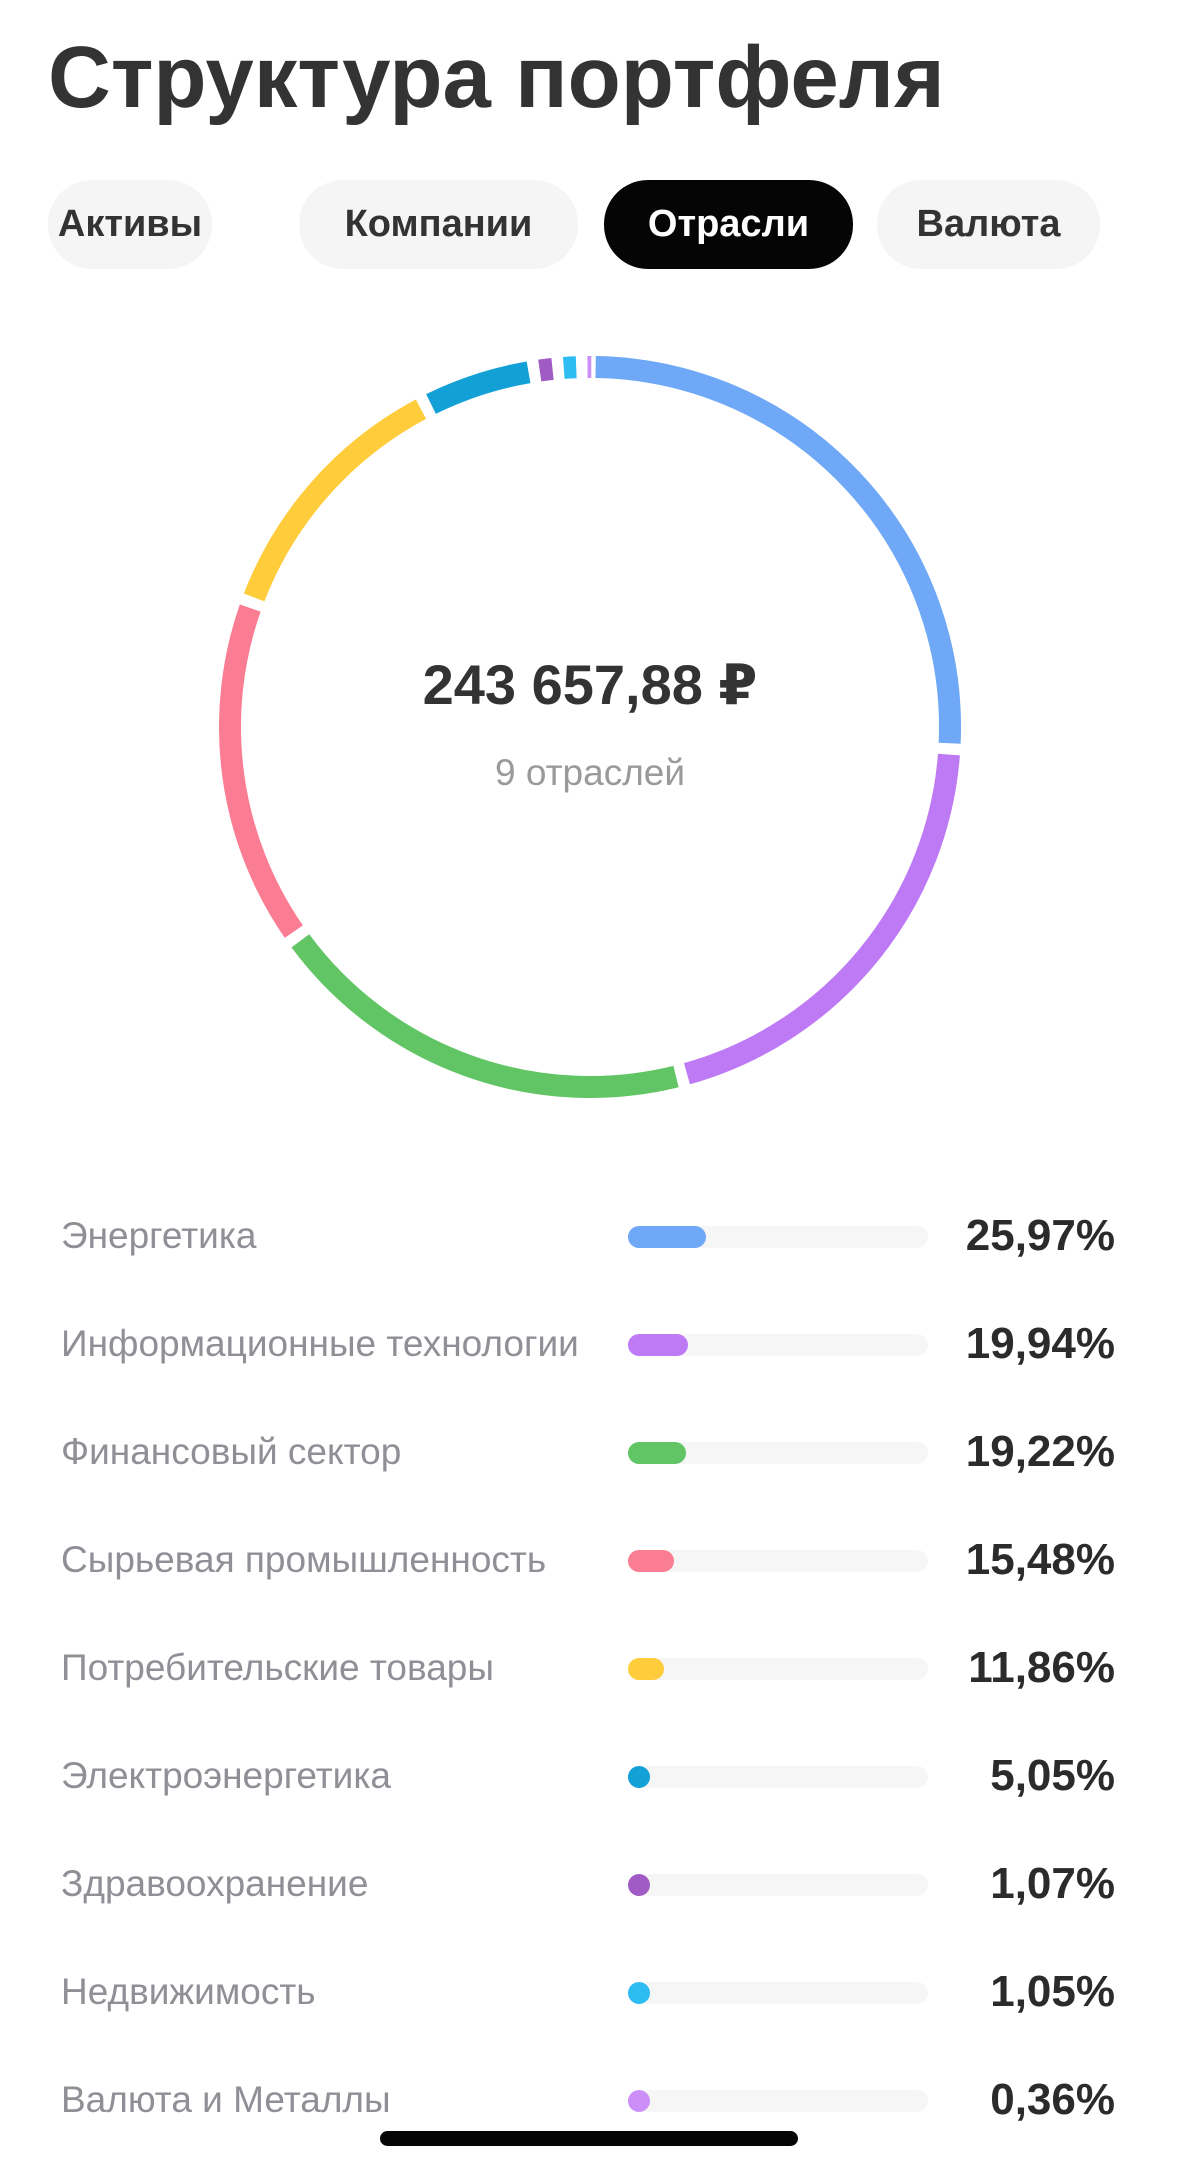 The width and height of the screenshot is (1179, 2181). Describe the element at coordinates (589, 1776) in the screenshot. I see `legend-row: Электроэнергетика 5,05%` at that location.